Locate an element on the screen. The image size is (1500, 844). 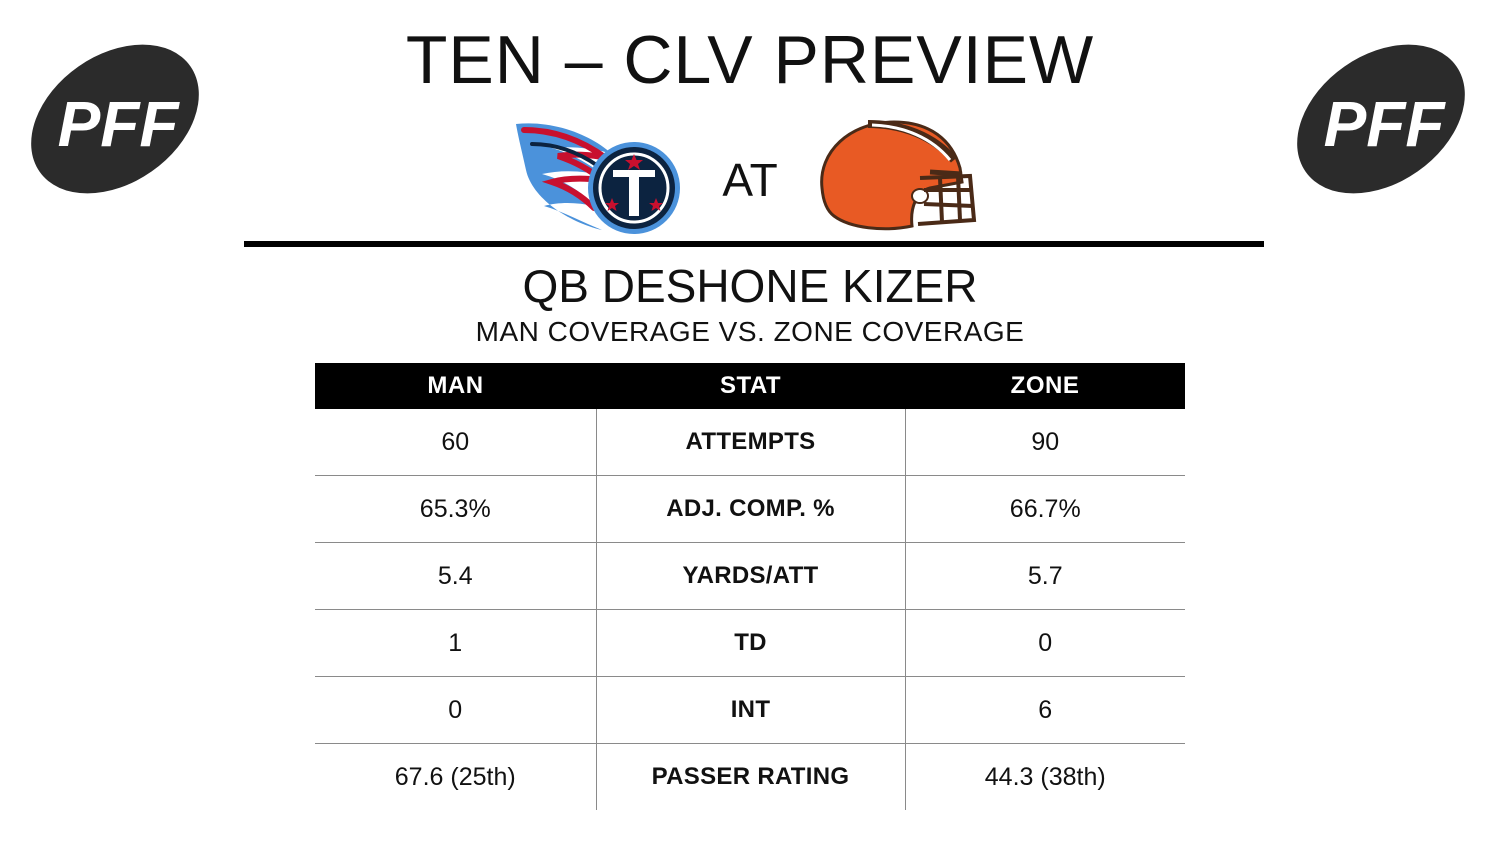
stat-label: INT is located at coordinates (750, 710).